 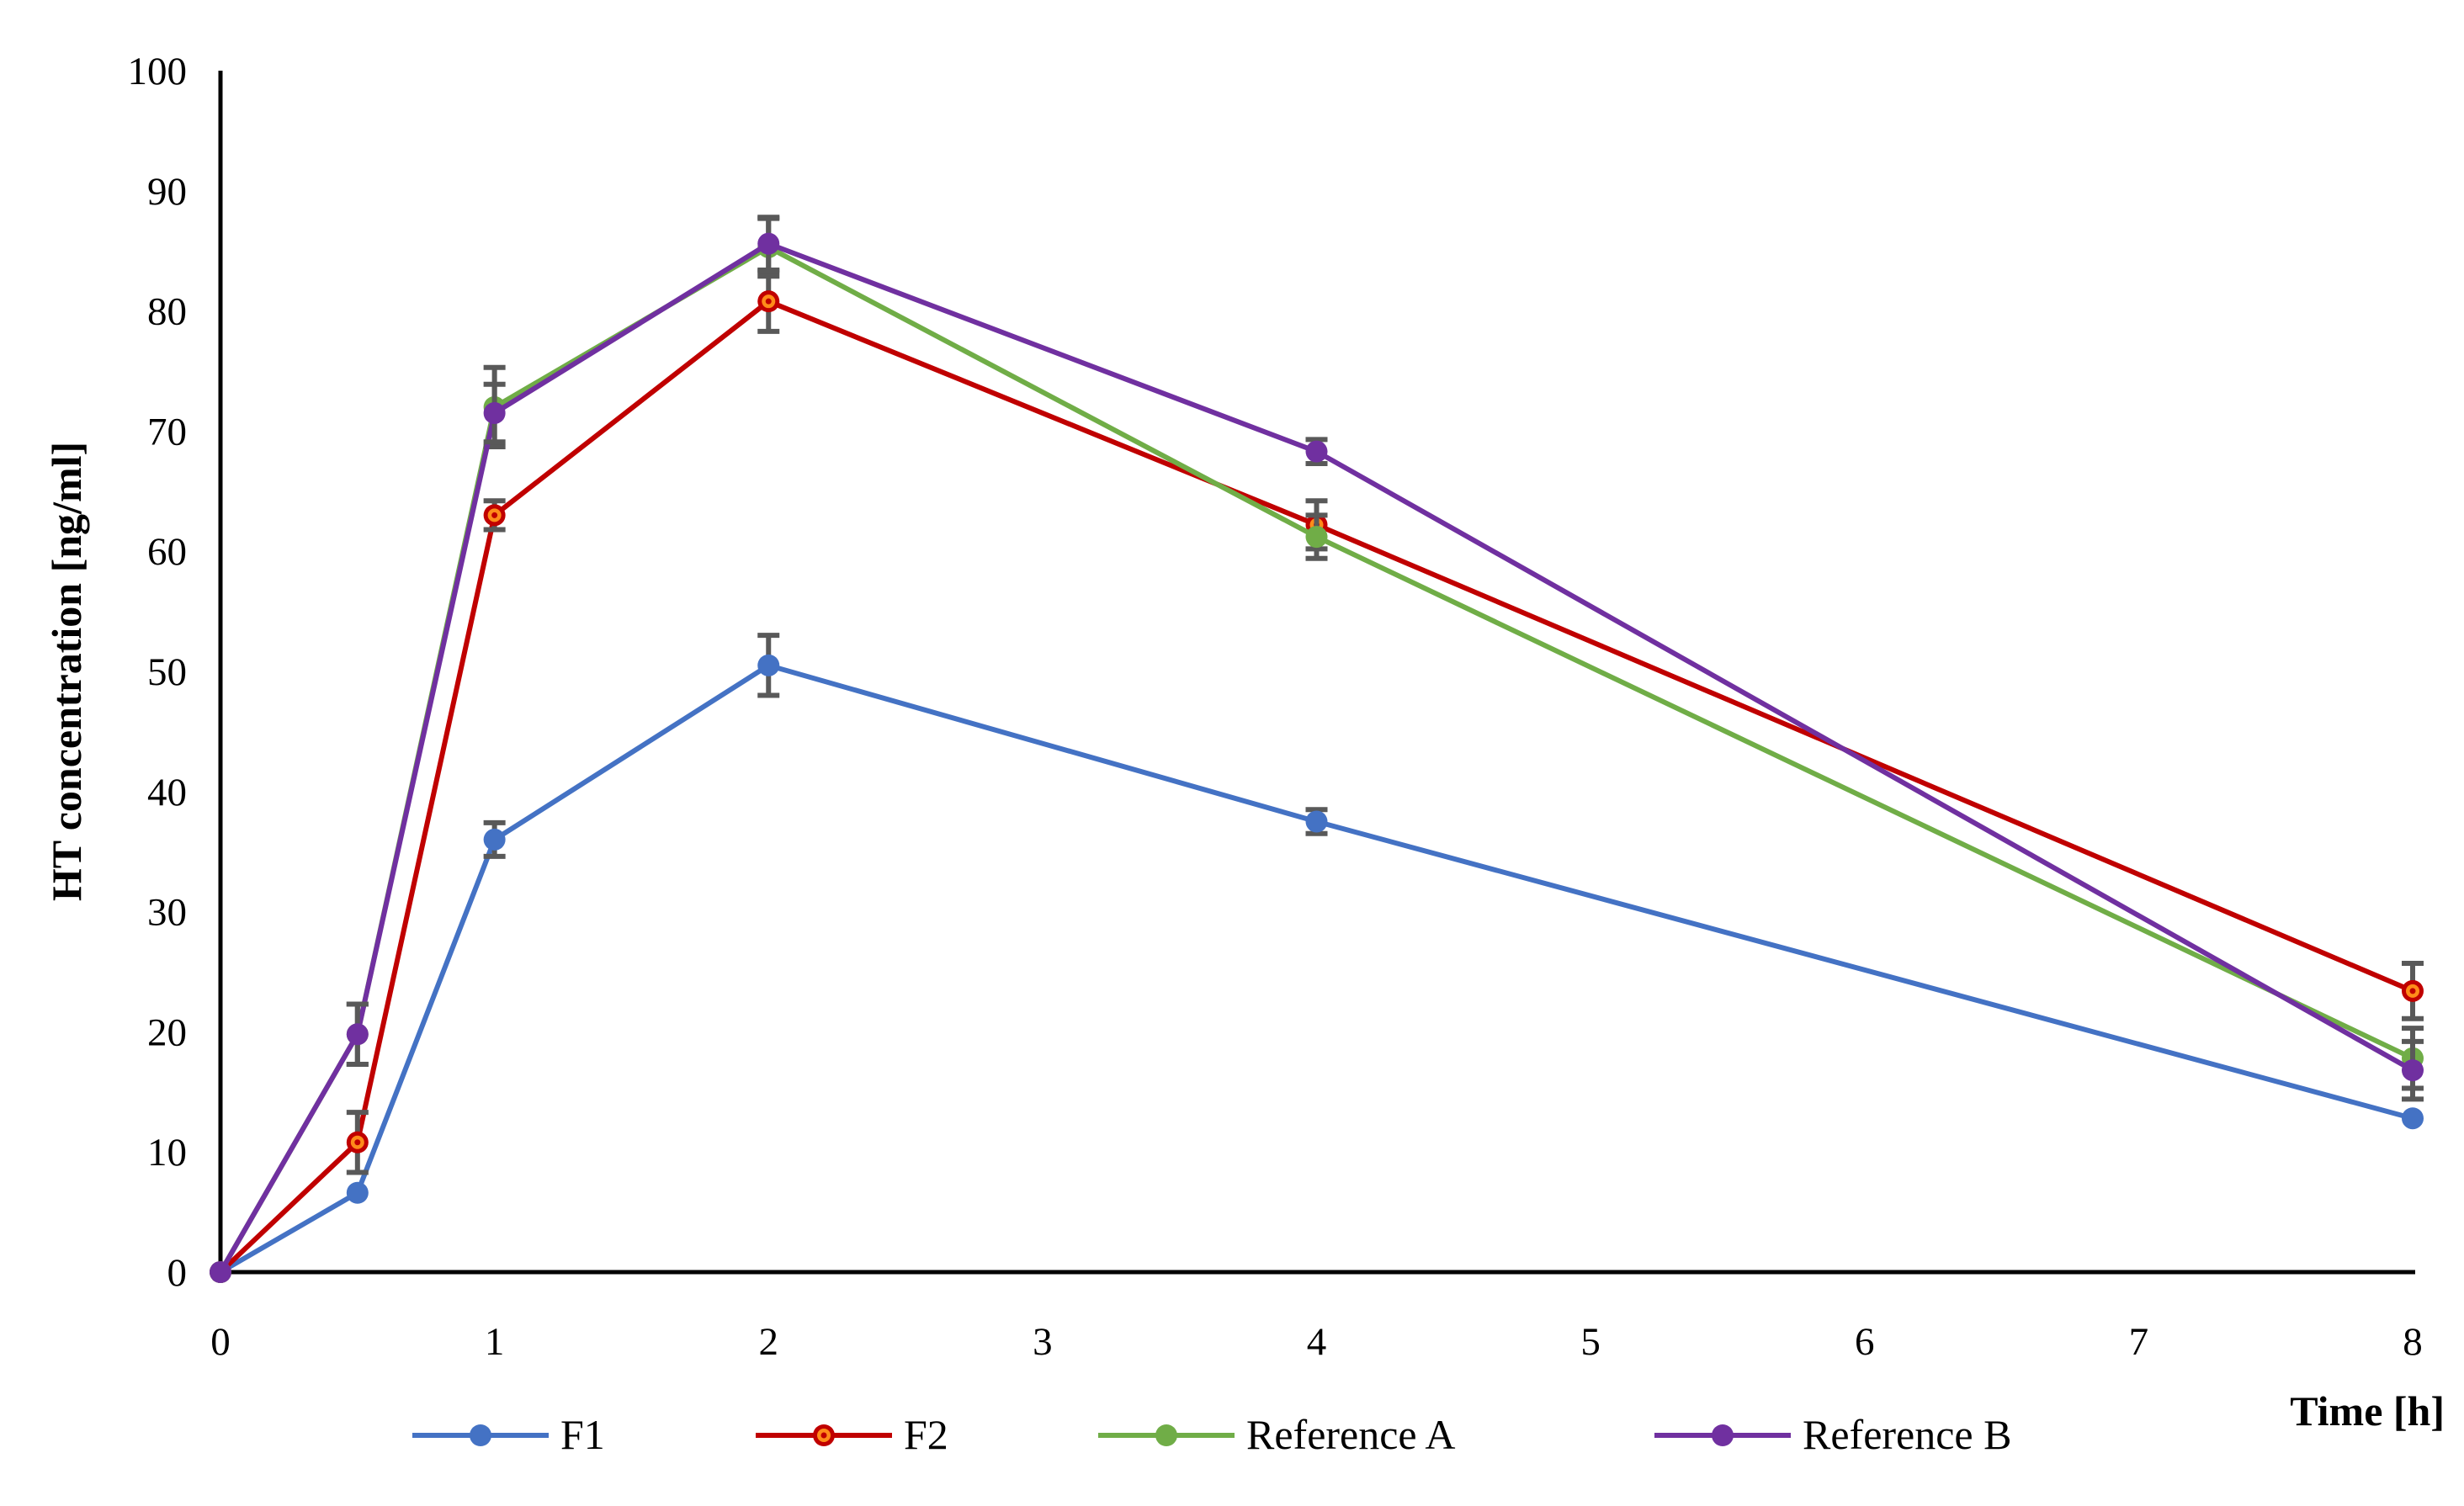 What do you see at coordinates (167, 792) in the screenshot?
I see `y-tick-label: 40` at bounding box center [167, 792].